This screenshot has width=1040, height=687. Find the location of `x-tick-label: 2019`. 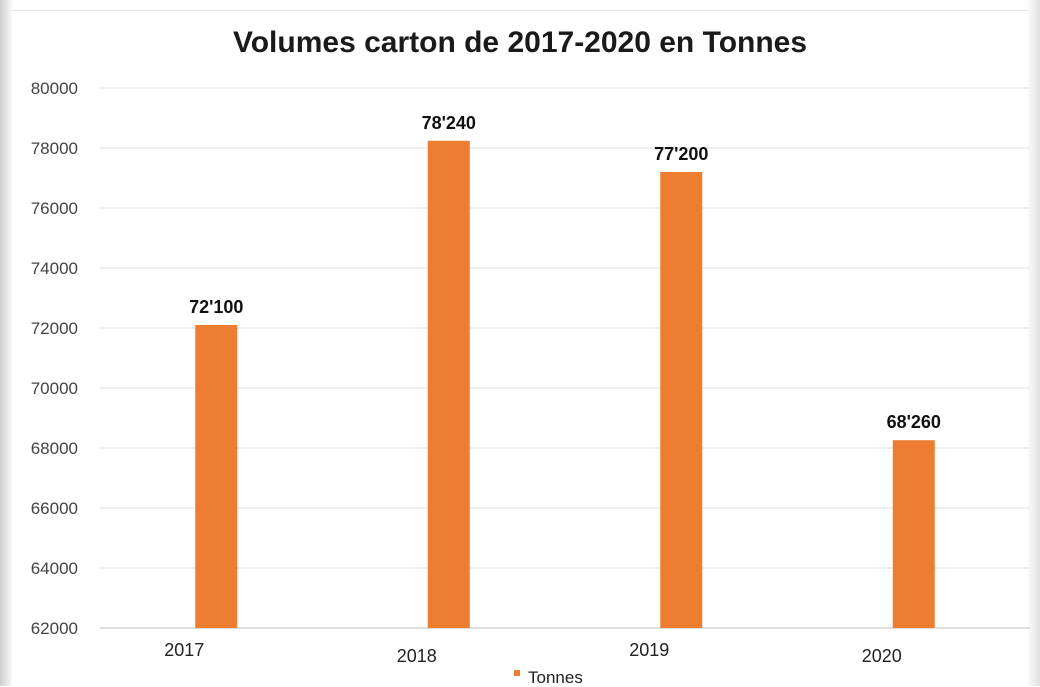

x-tick-label: 2019 is located at coordinates (649, 650).